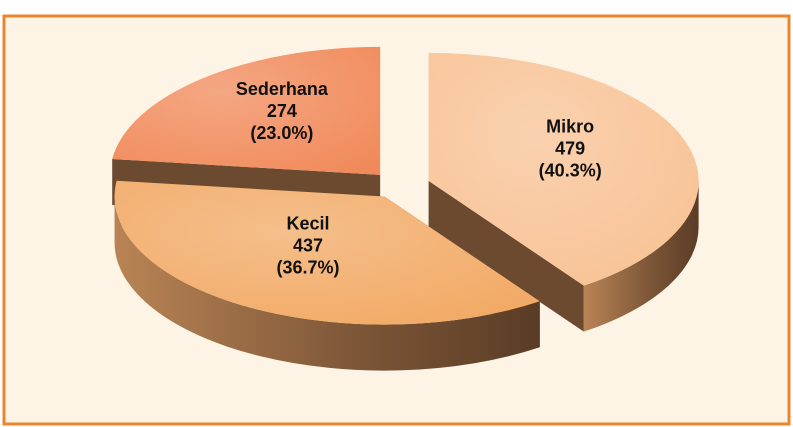  What do you see at coordinates (308, 268) in the screenshot?
I see `slice-percent: (36.7%)` at bounding box center [308, 268].